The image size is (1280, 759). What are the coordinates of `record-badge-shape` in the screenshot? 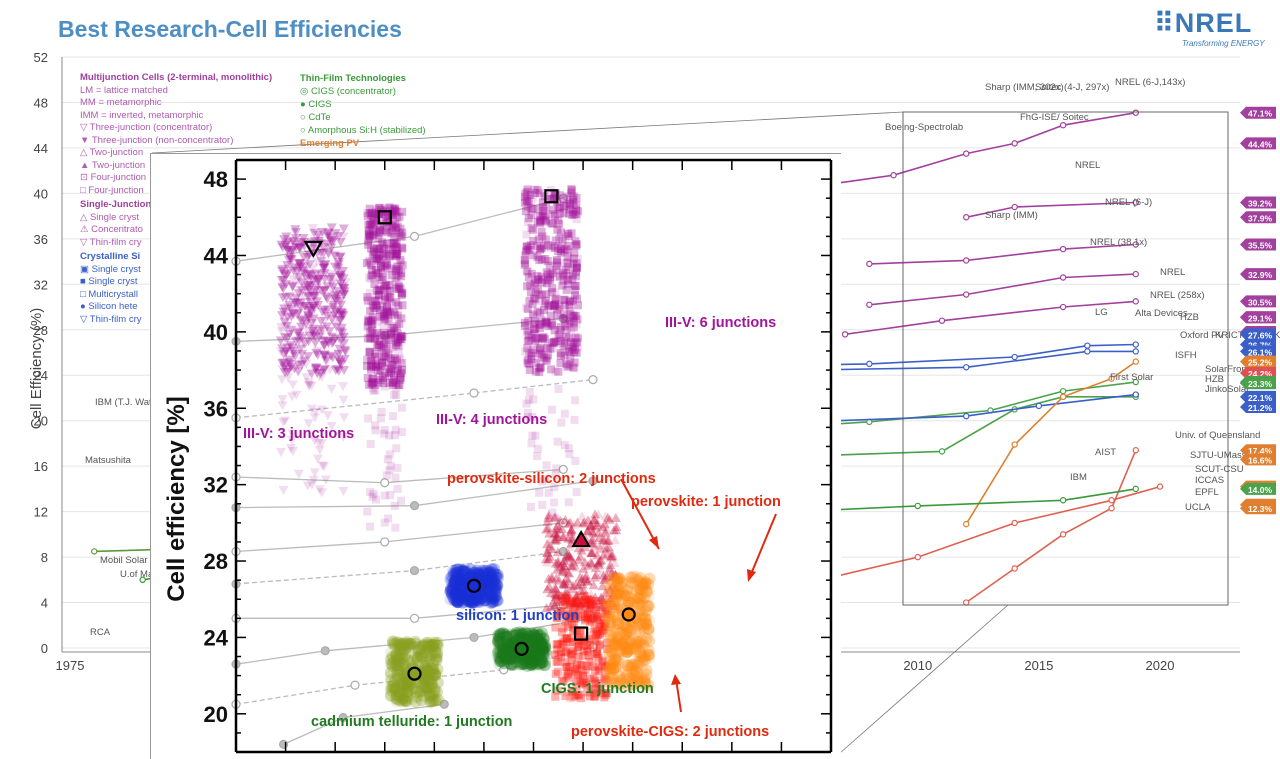 It's located at (1258, 383).